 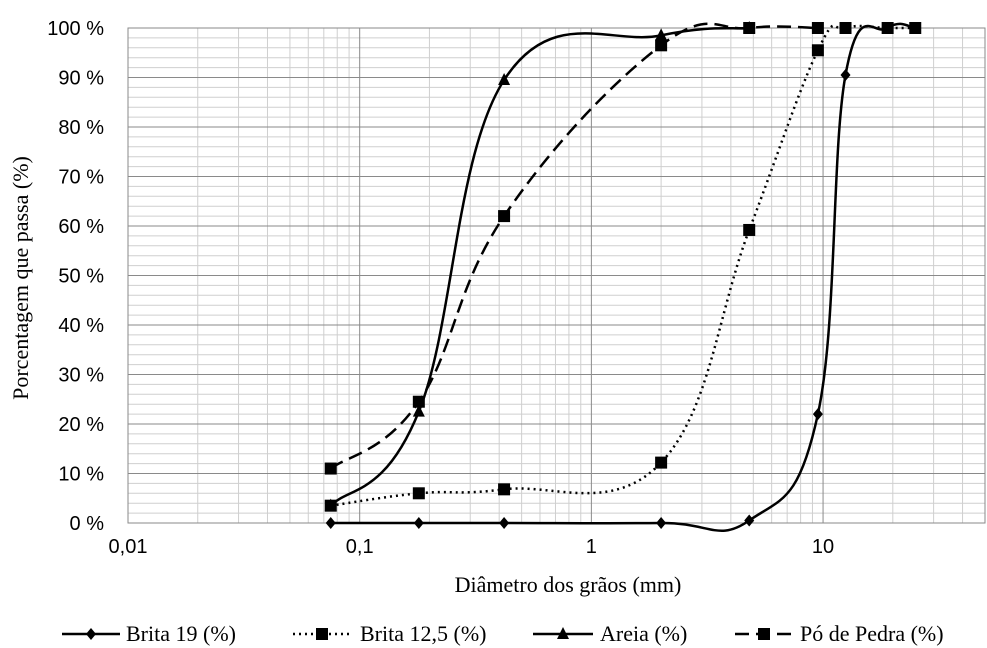 I want to click on x-tick-label: 0,01, so click(x=128, y=547).